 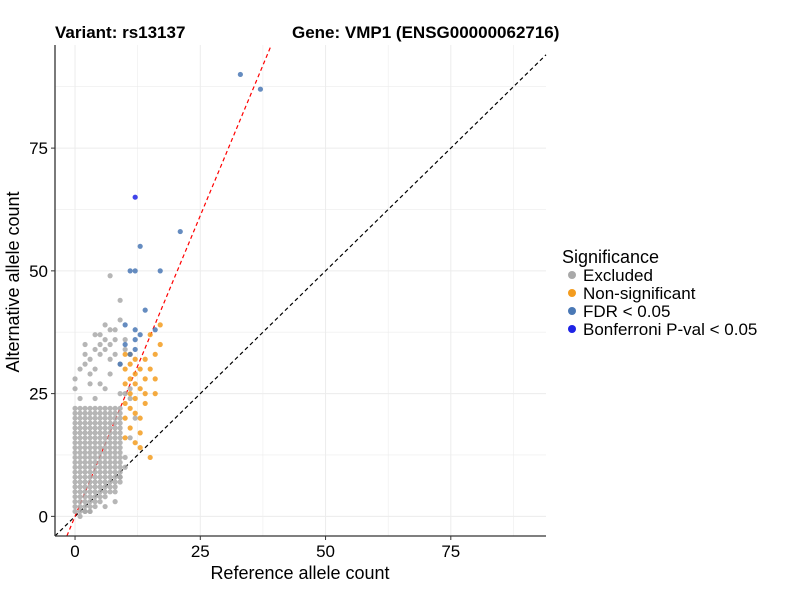 What do you see at coordinates (38, 271) in the screenshot?
I see `y-tick-label: 50` at bounding box center [38, 271].